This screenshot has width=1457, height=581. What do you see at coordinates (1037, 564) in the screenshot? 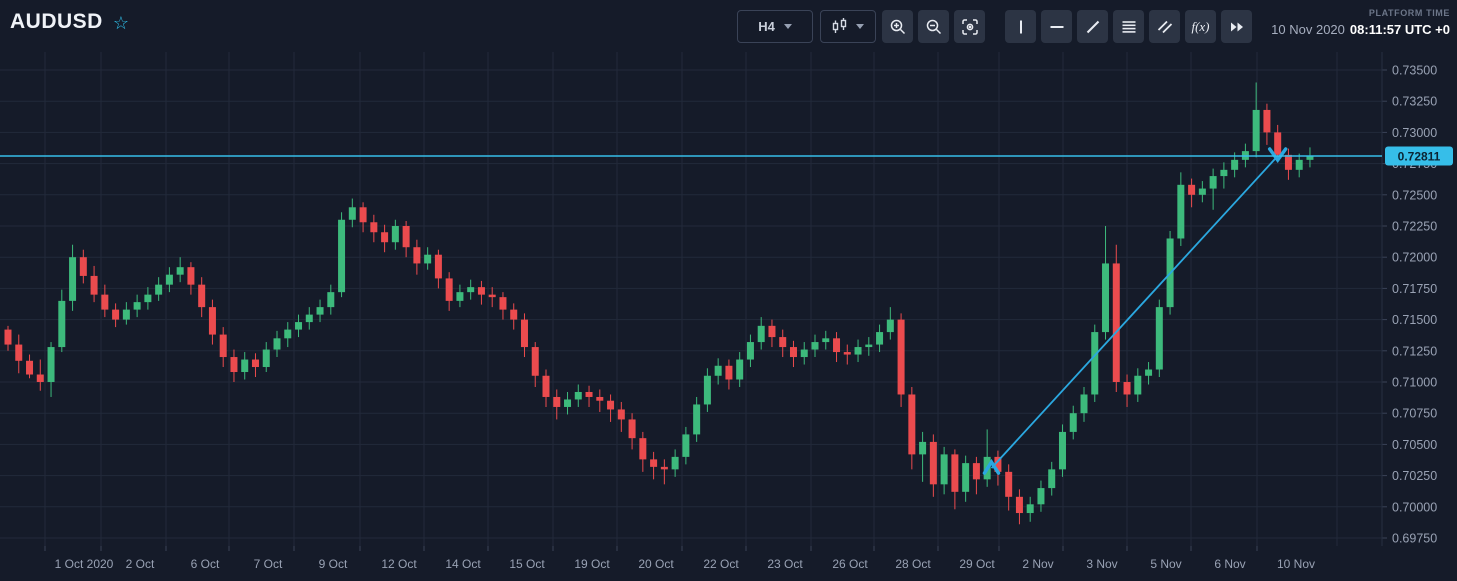
I see `svg-text: 2 Nov` at bounding box center [1037, 564].